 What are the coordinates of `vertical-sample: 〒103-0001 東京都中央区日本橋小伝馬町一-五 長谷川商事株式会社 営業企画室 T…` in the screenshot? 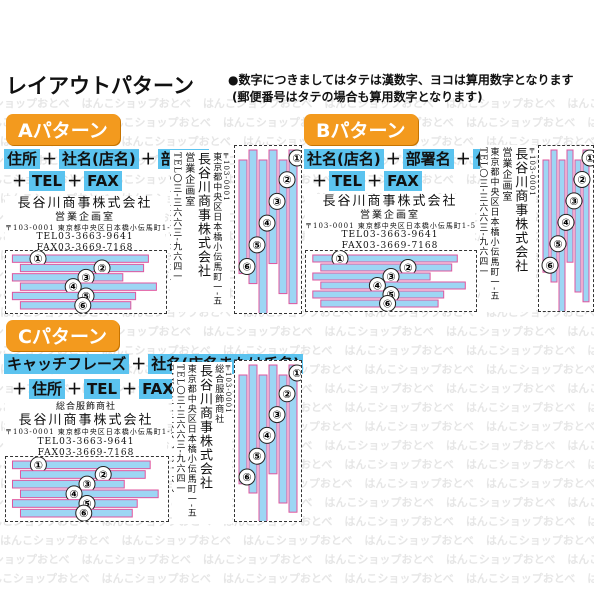 It's located at (200, 231).